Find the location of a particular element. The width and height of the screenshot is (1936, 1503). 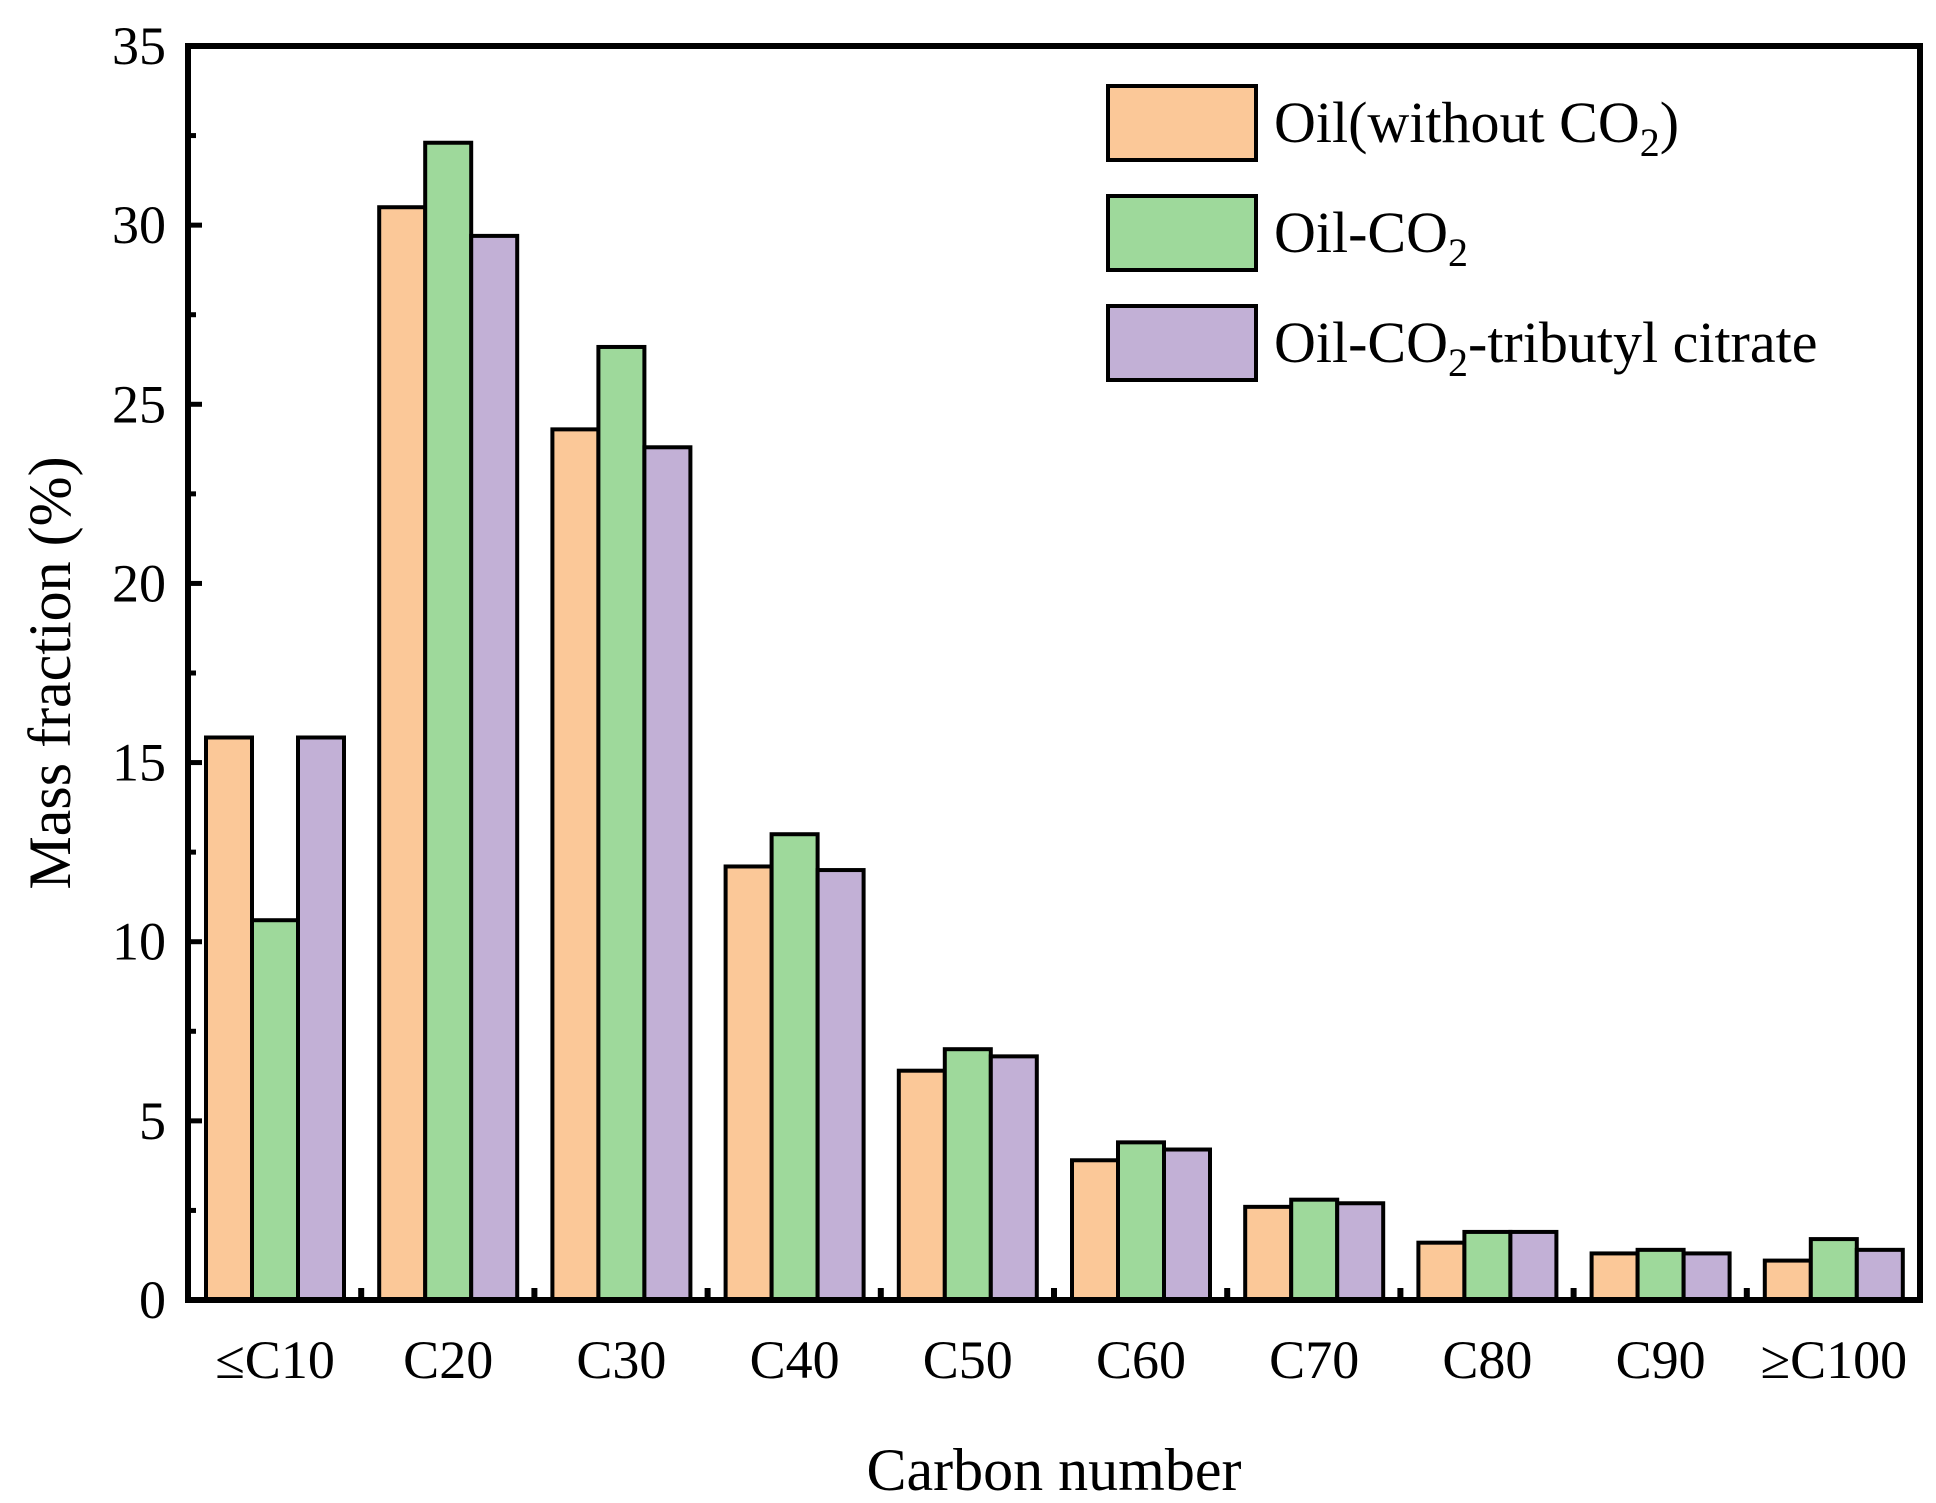

y-tick-label-5: 25 is located at coordinates (139, 404).